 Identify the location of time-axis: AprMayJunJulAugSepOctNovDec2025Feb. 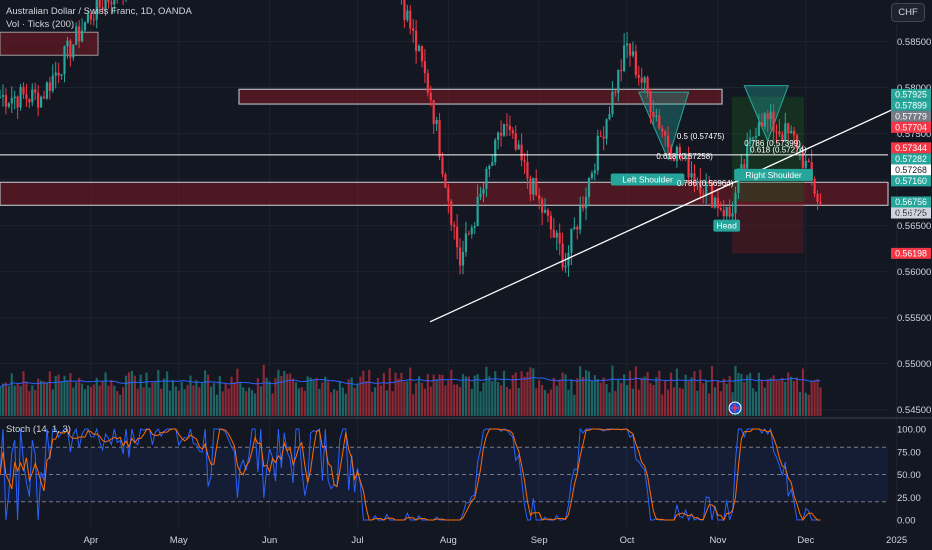
(507, 540).